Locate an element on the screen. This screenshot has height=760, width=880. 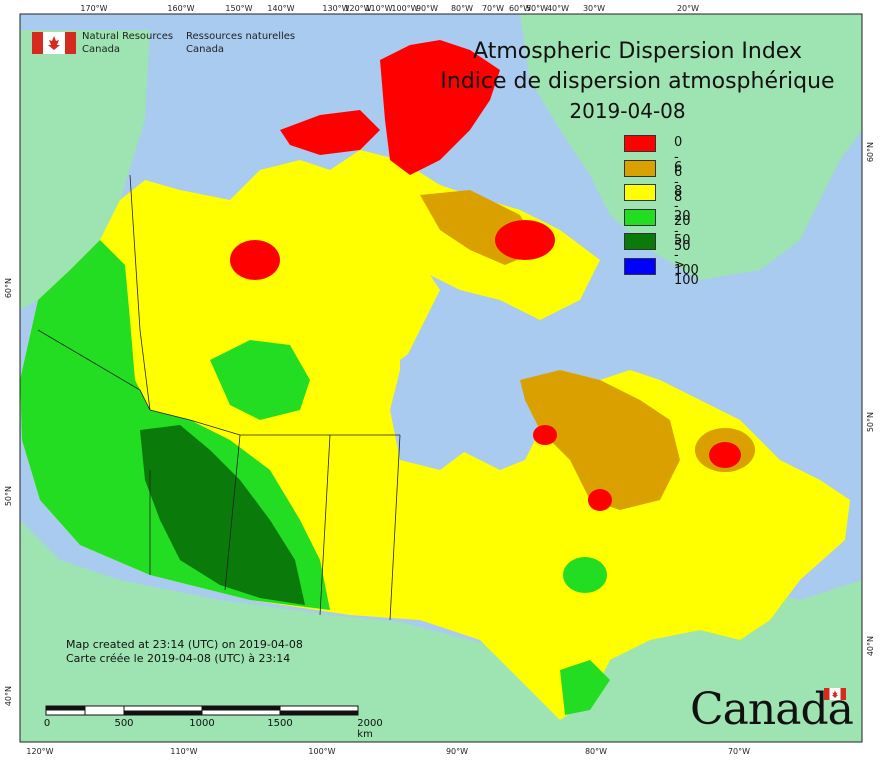
tick-label: 30°W is located at coordinates (594, 8).